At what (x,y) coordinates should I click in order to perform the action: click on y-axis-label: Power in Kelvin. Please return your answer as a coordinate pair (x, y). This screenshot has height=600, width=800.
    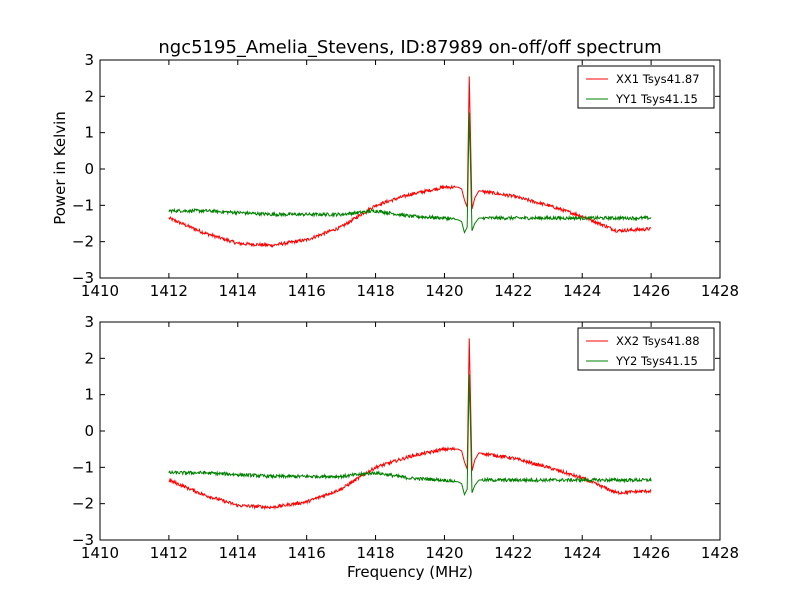
    Looking at the image, I should click on (60, 168).